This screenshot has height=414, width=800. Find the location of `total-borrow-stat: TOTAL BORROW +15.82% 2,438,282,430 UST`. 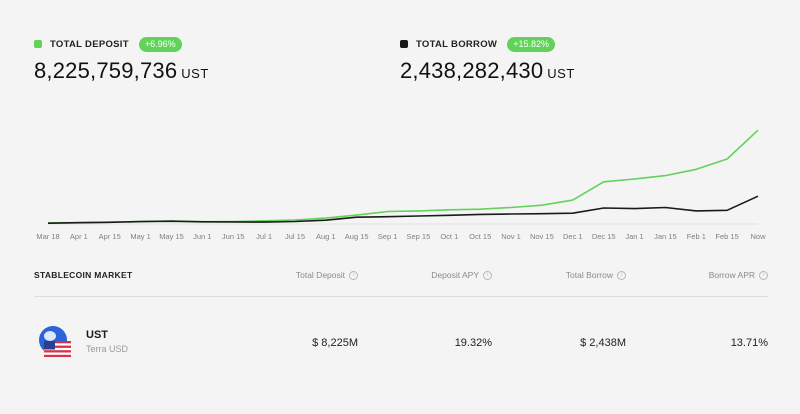

total-borrow-stat: TOTAL BORROW +15.82% 2,438,282,430 UST is located at coordinates (487, 60).